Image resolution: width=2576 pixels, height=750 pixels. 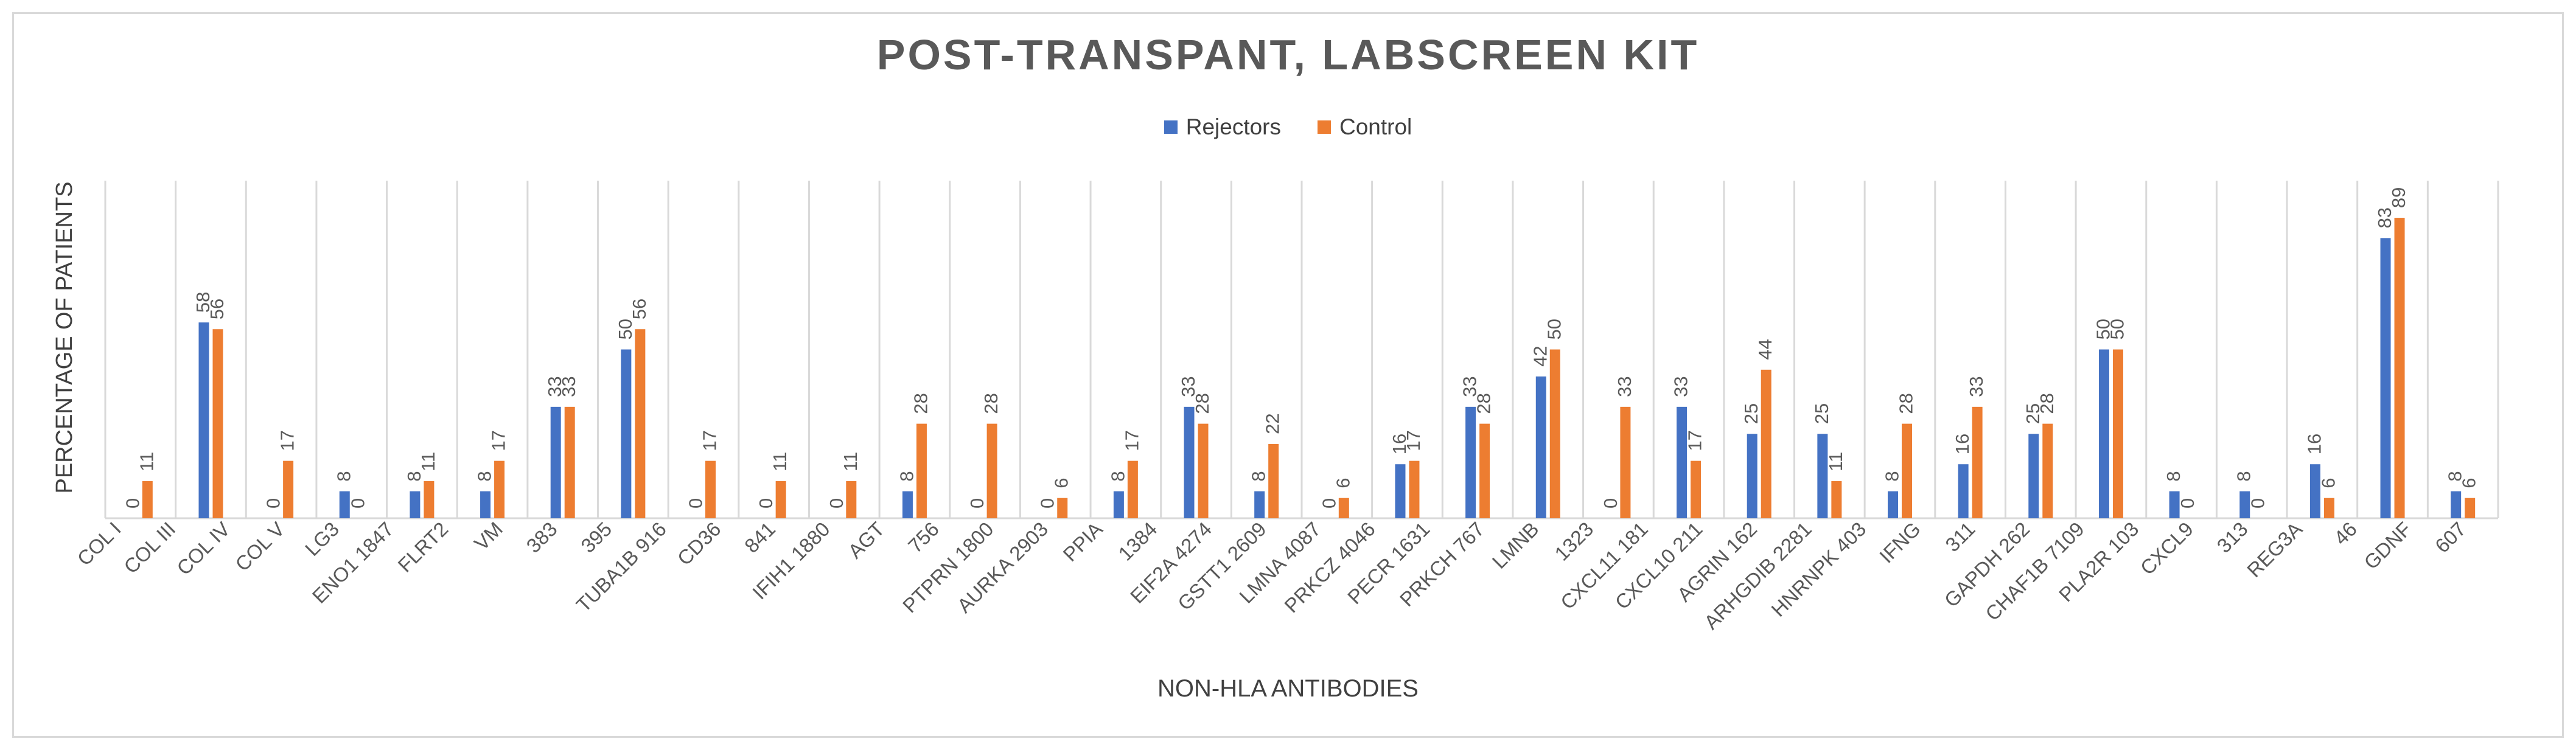 What do you see at coordinates (1375, 126) in the screenshot?
I see `legend-label-control: Control` at bounding box center [1375, 126].